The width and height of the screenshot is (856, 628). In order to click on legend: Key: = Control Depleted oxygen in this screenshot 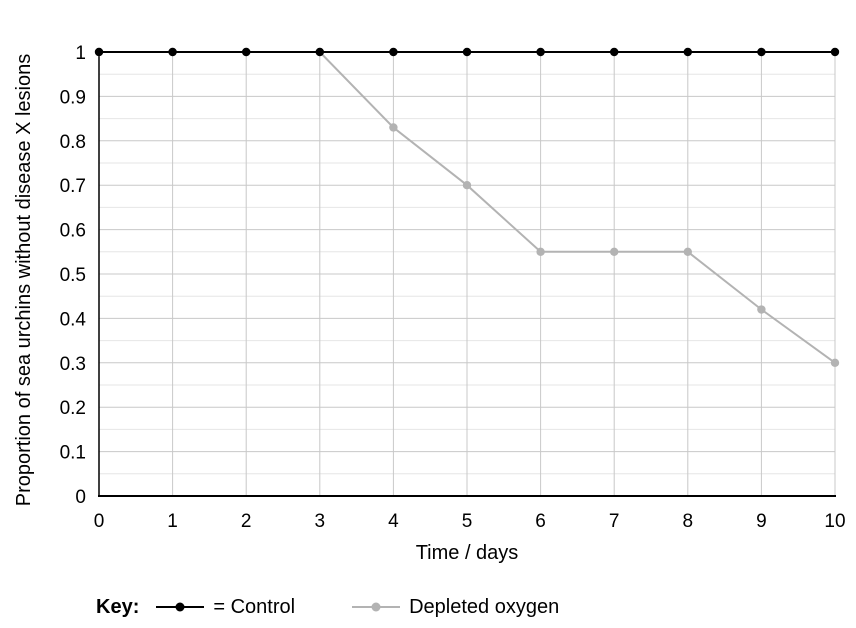, I will do `click(355, 607)`.